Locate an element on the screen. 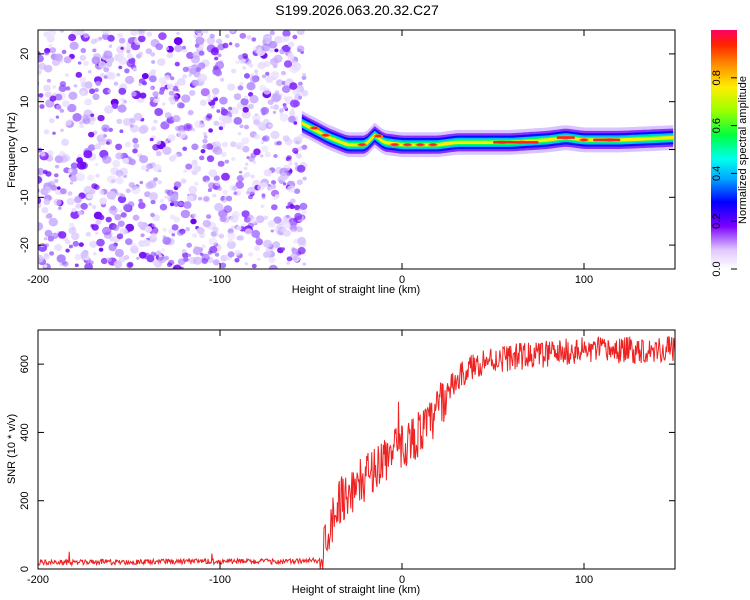 The height and width of the screenshot is (600, 750). spectrogram-noise is located at coordinates (173, 149).